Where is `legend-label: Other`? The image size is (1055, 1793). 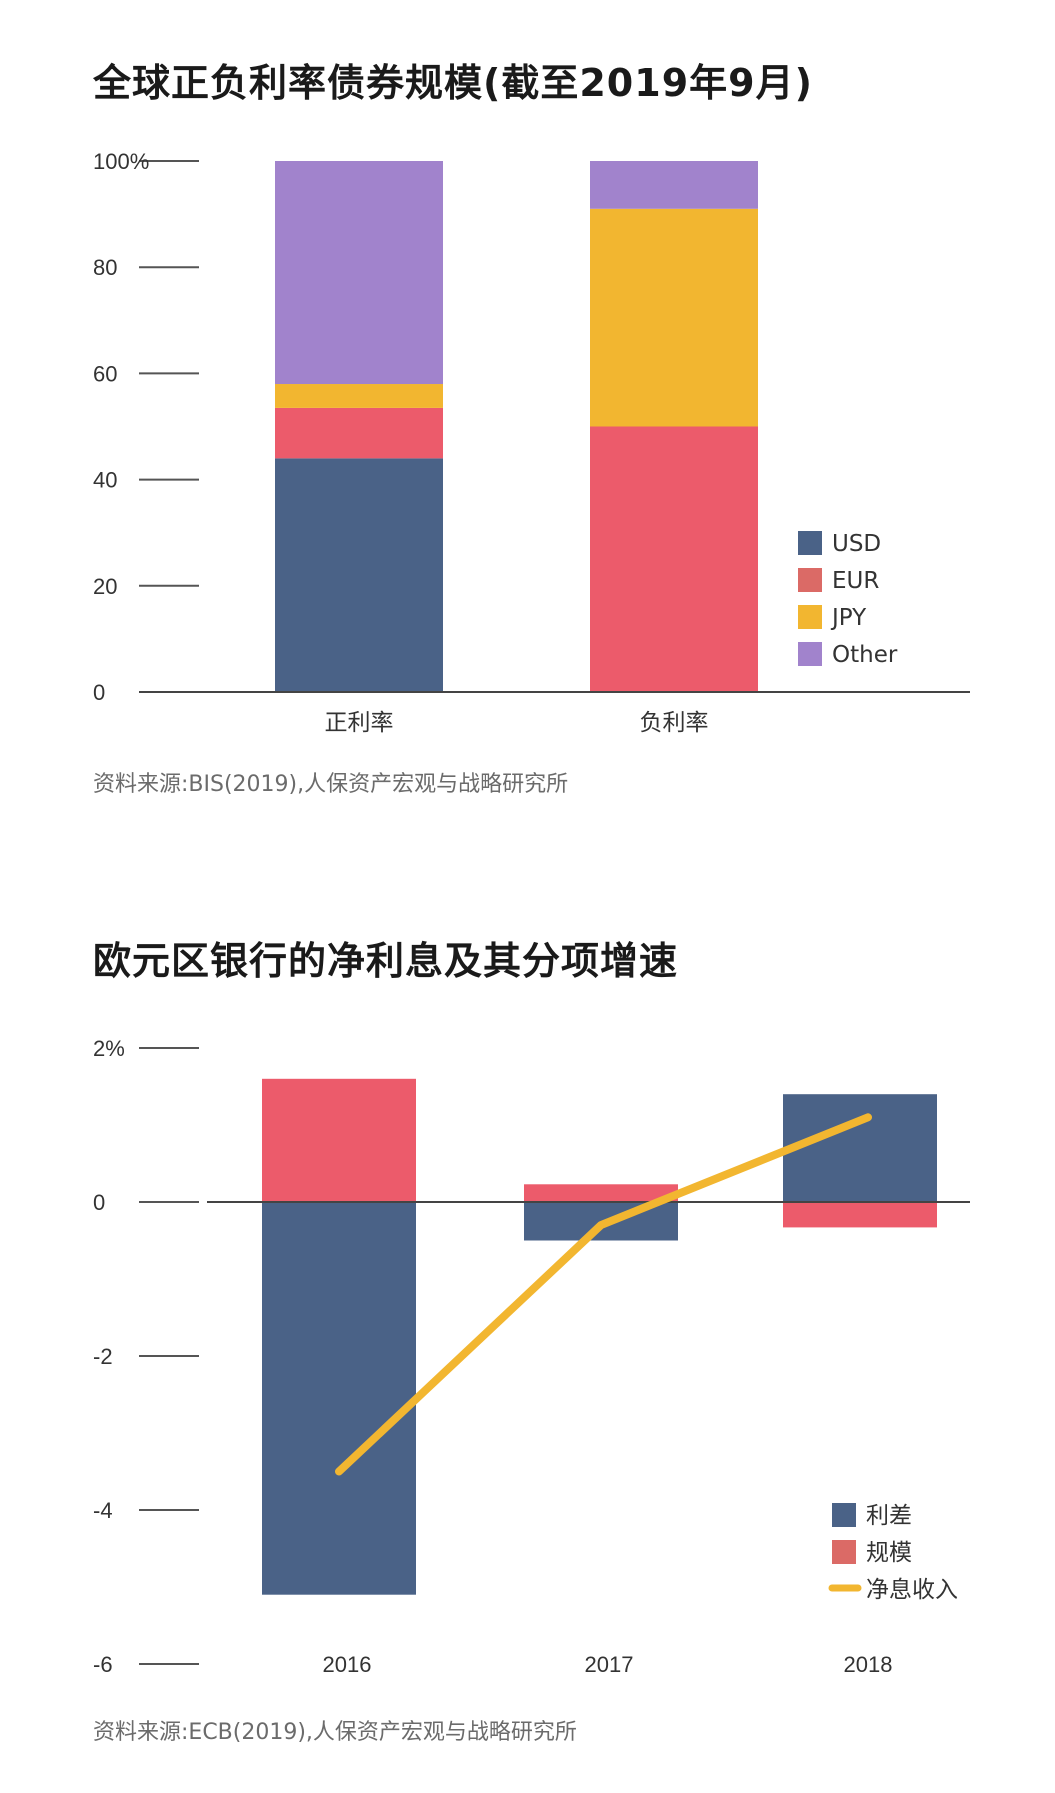
legend-label: Other is located at coordinates (865, 655).